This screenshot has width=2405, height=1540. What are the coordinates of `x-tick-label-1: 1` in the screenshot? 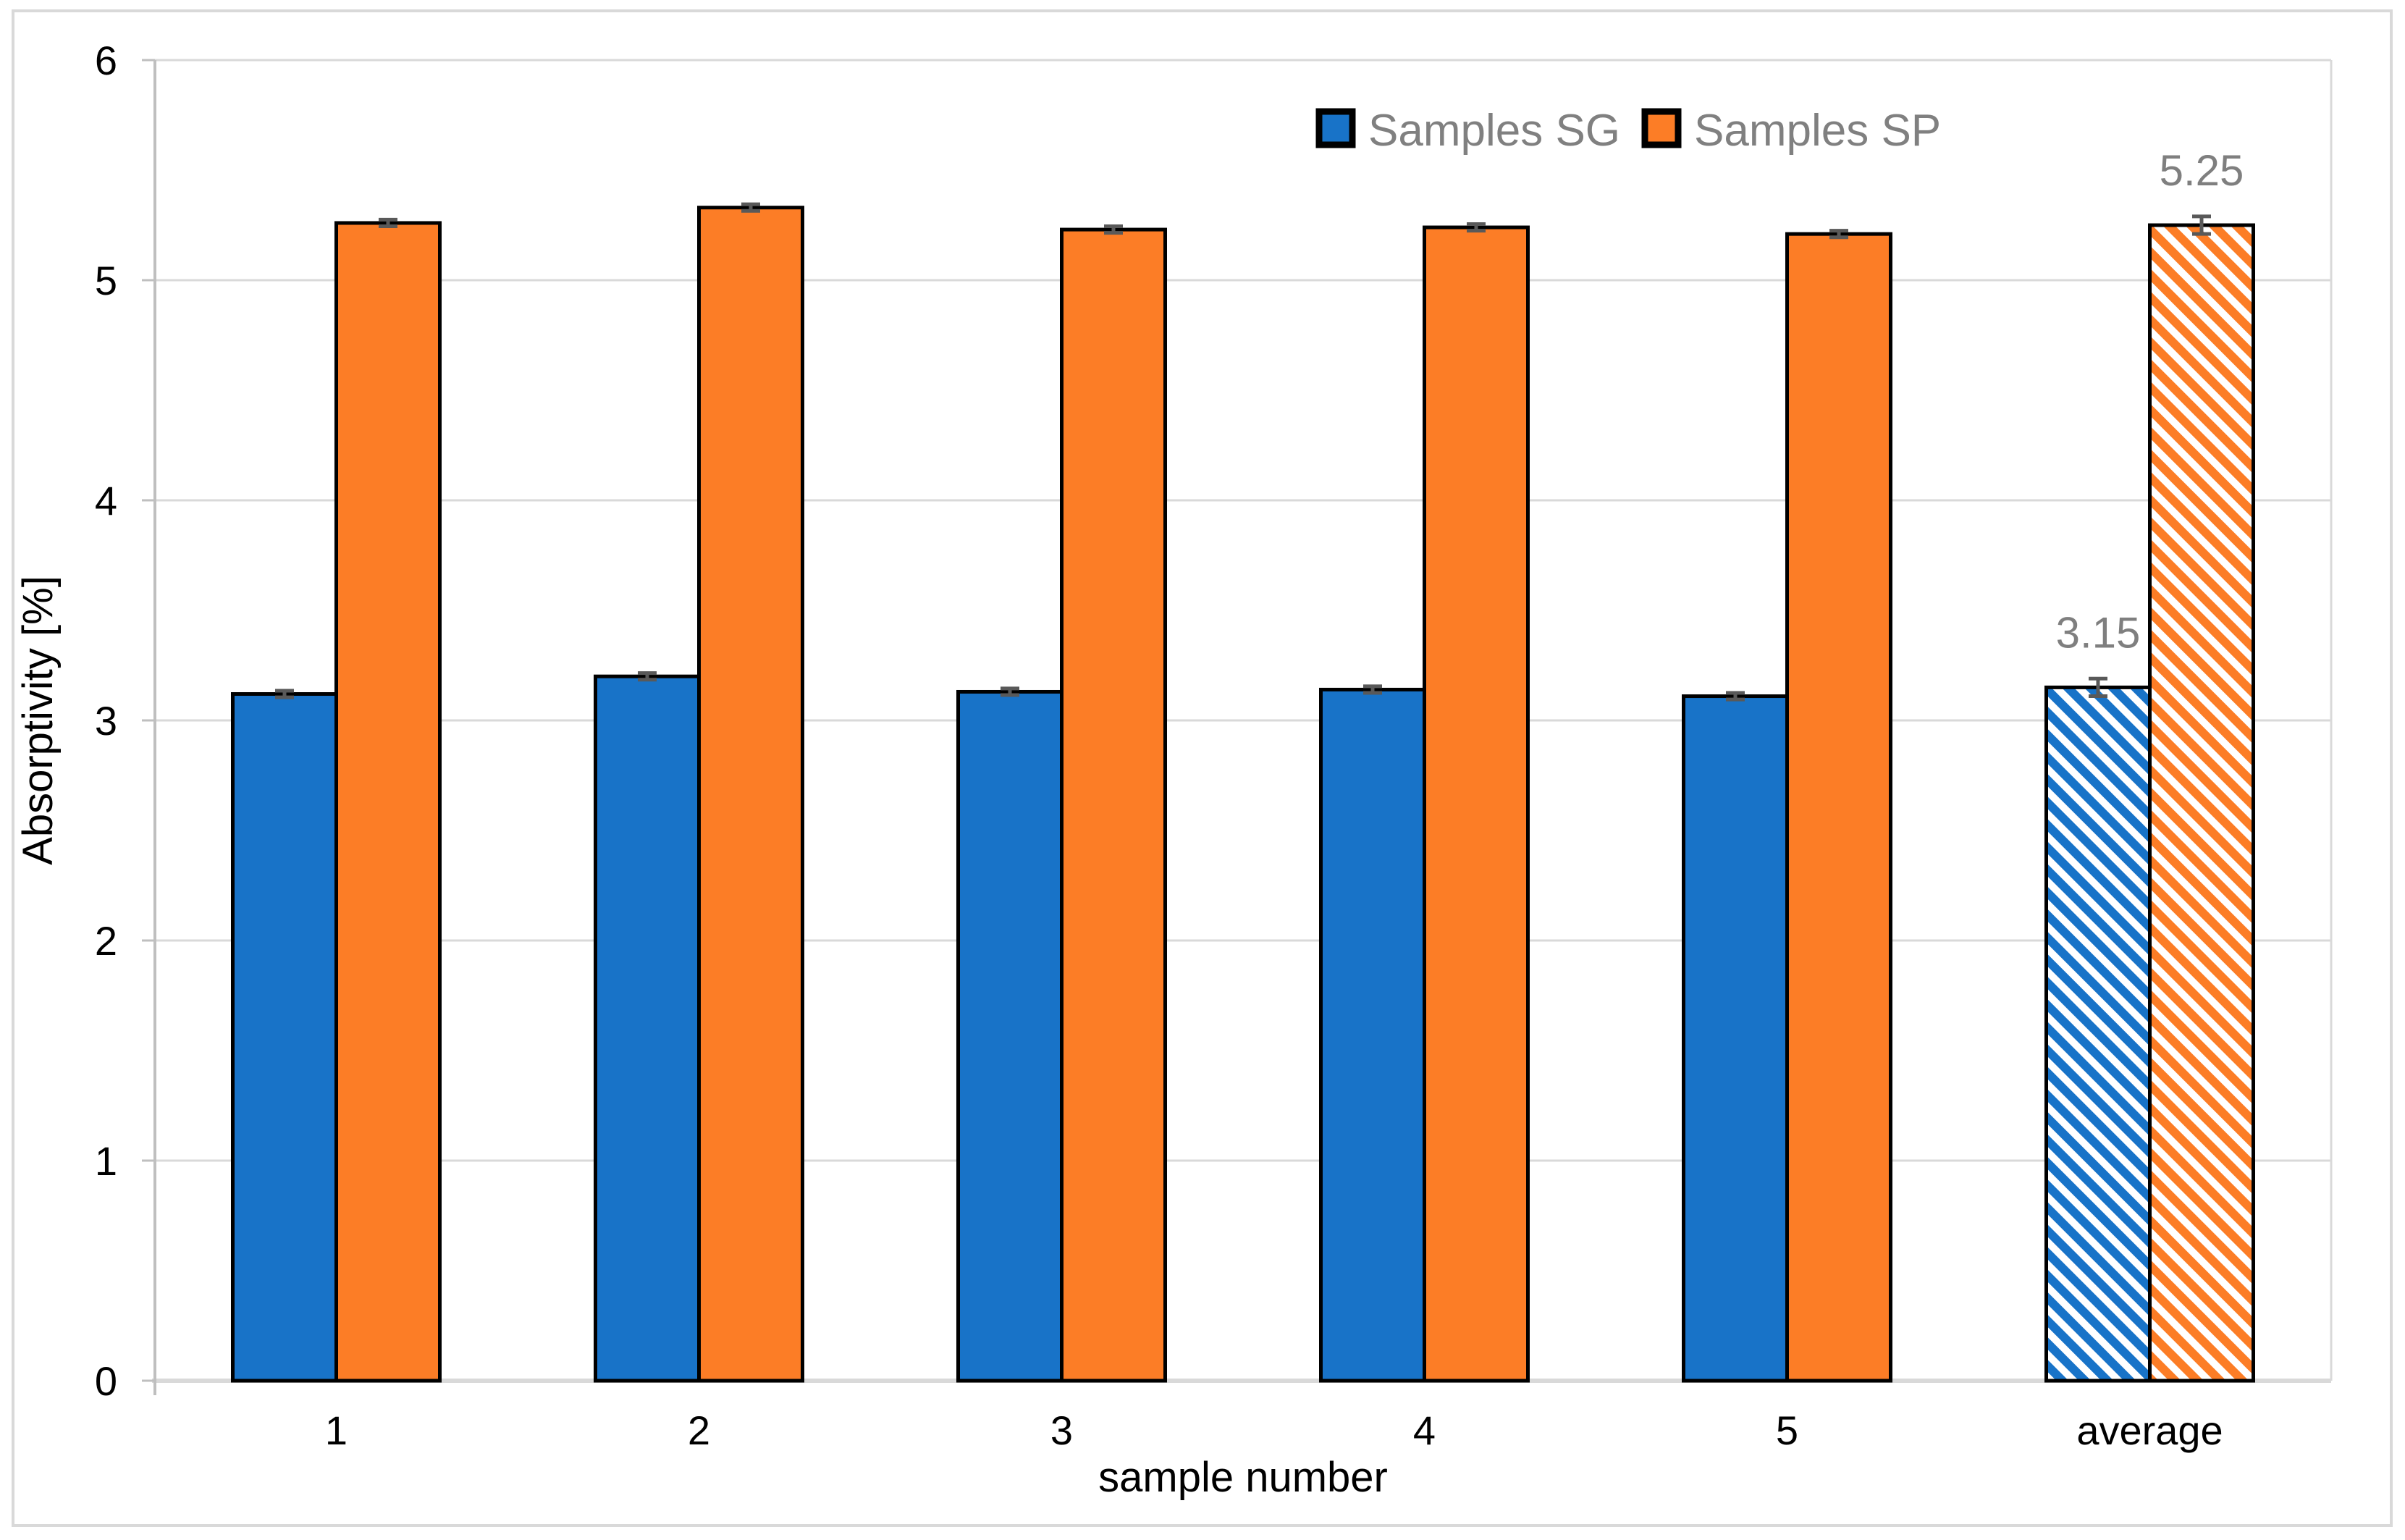 It's located at (336, 1430).